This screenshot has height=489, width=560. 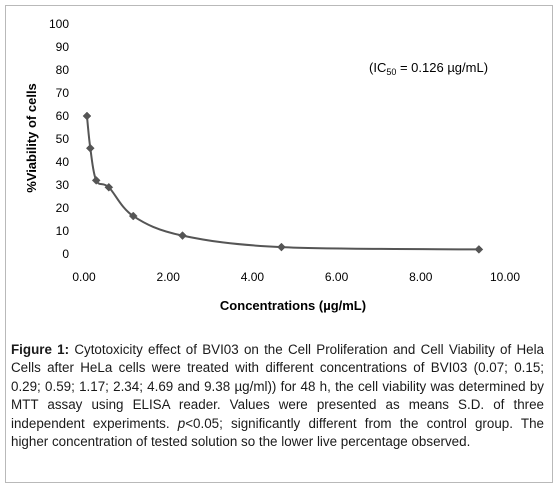 What do you see at coordinates (63, 93) in the screenshot?
I see `y-tick-label: 70` at bounding box center [63, 93].